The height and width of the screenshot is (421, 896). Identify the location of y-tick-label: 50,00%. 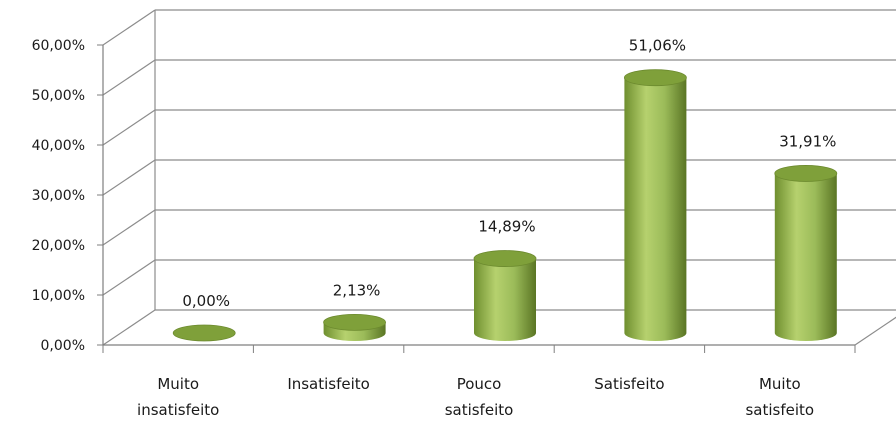
(58, 96).